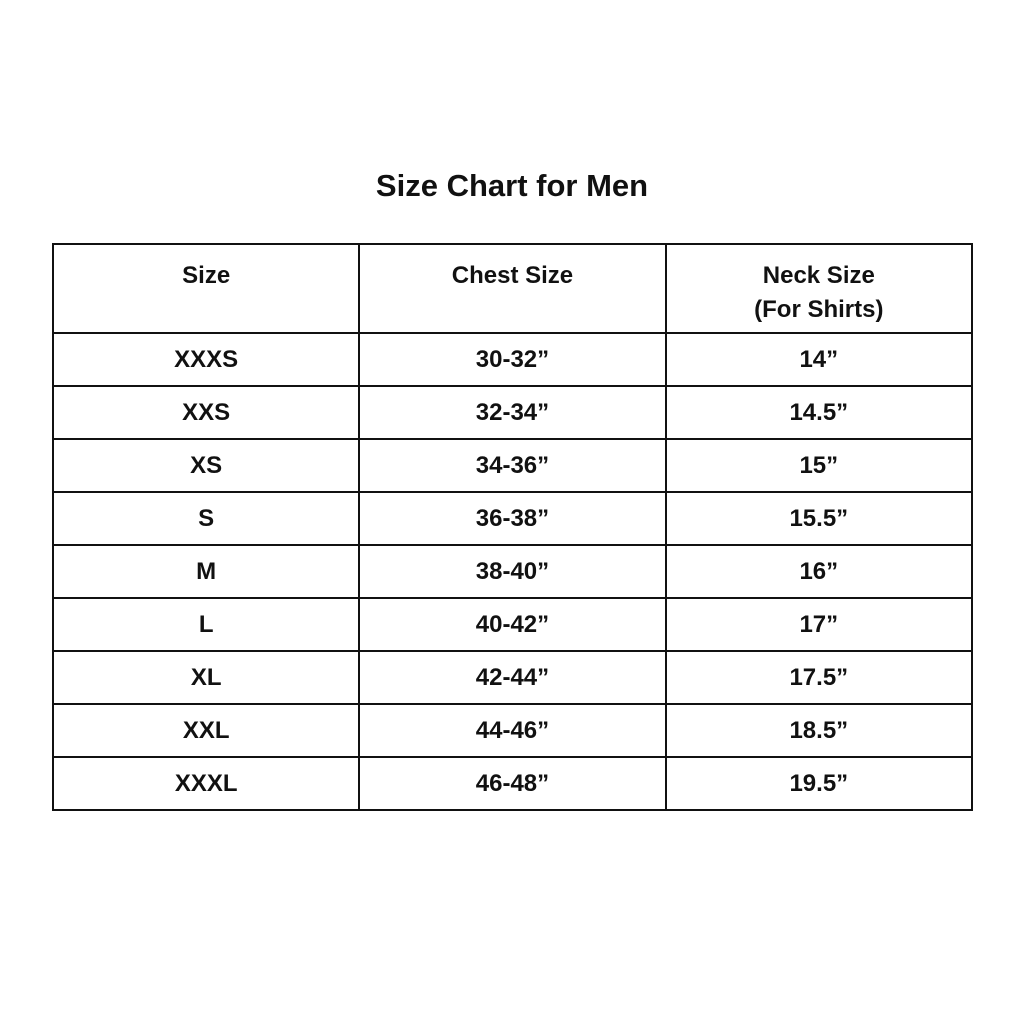 The height and width of the screenshot is (1024, 1024). What do you see at coordinates (819, 359) in the screenshot?
I see `cell-neck-size: 14”` at bounding box center [819, 359].